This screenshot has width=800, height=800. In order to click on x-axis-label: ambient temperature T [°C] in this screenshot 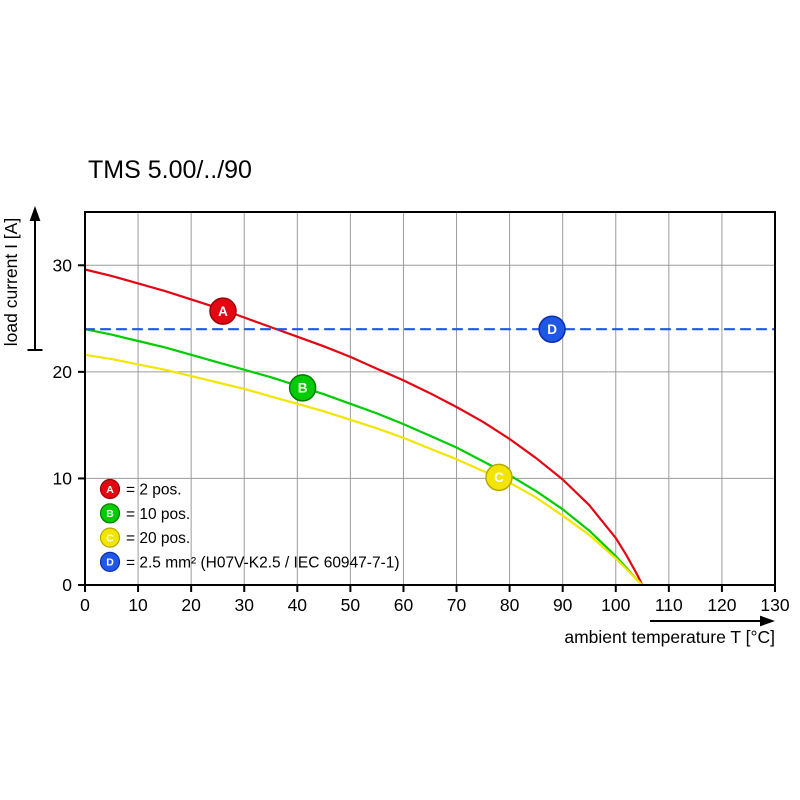, I will do `click(669, 637)`.